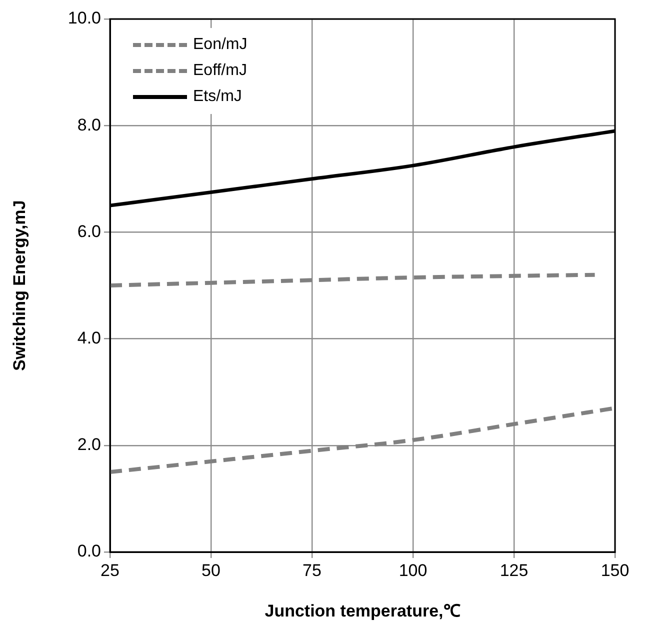  Describe the element at coordinates (211, 570) in the screenshot. I see `x-tick-label: 50` at that location.